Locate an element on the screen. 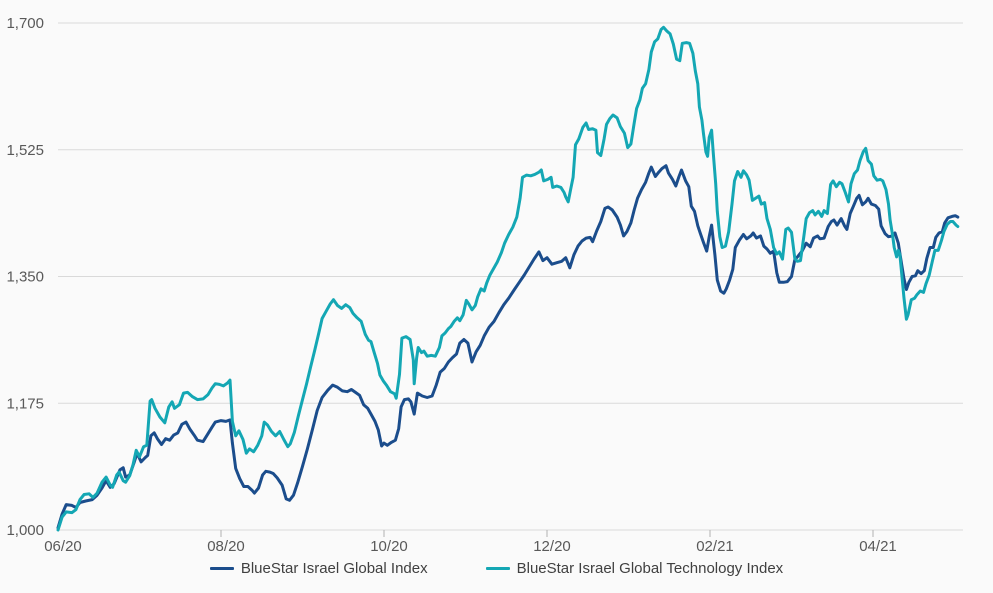 This screenshot has width=993, height=593. legend-item-technology-index: BlueStar Israel Global Technology Index is located at coordinates (634, 568).